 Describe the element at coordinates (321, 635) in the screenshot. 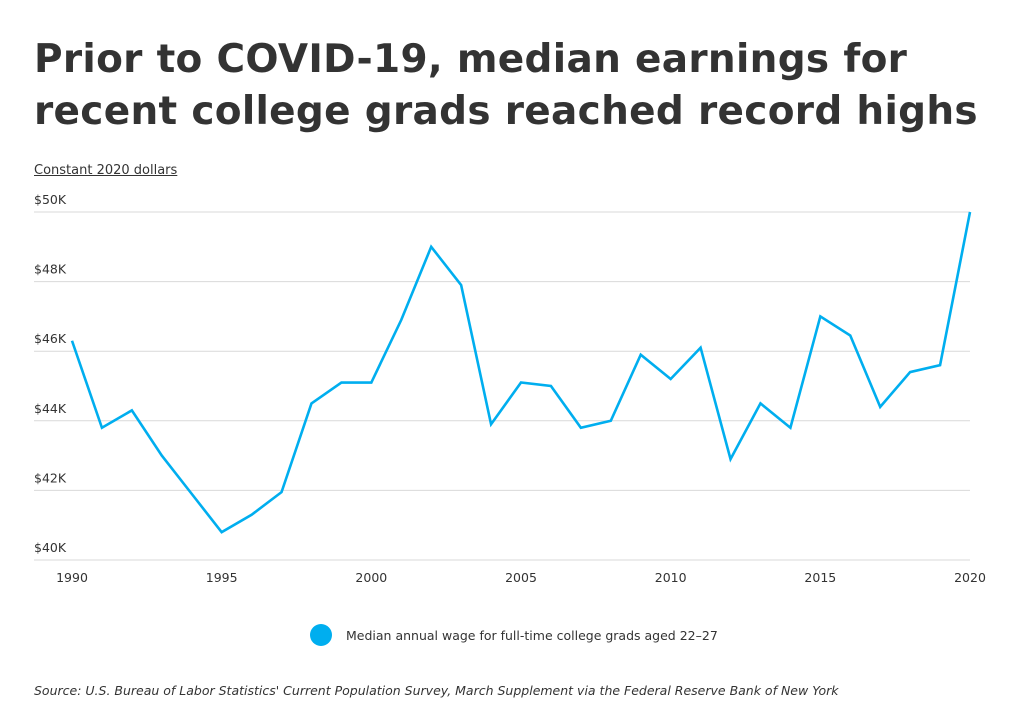

I see `legend-swatch` at that location.